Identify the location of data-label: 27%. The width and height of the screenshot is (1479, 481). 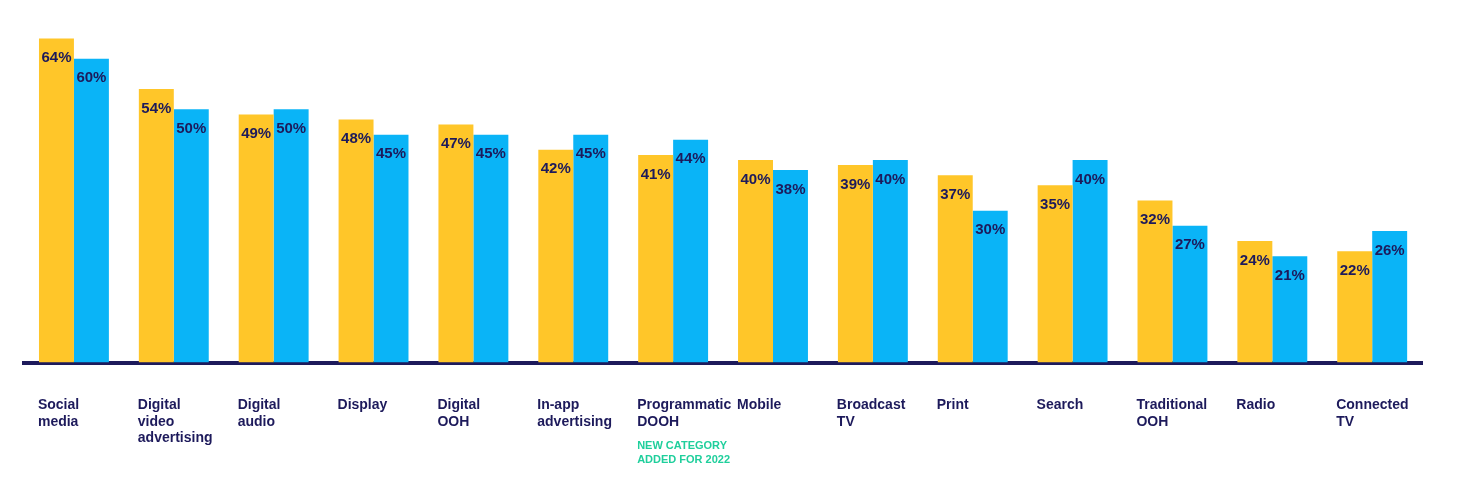
(1189, 244).